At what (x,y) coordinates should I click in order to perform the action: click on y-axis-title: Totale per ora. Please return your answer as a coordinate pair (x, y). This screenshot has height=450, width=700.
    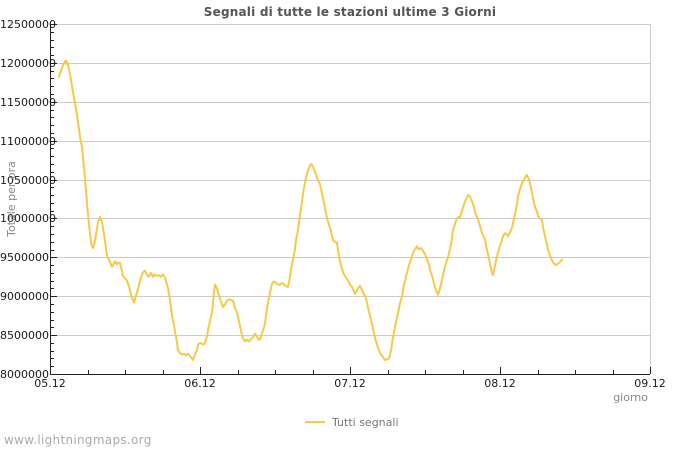
    Looking at the image, I should click on (11, 199).